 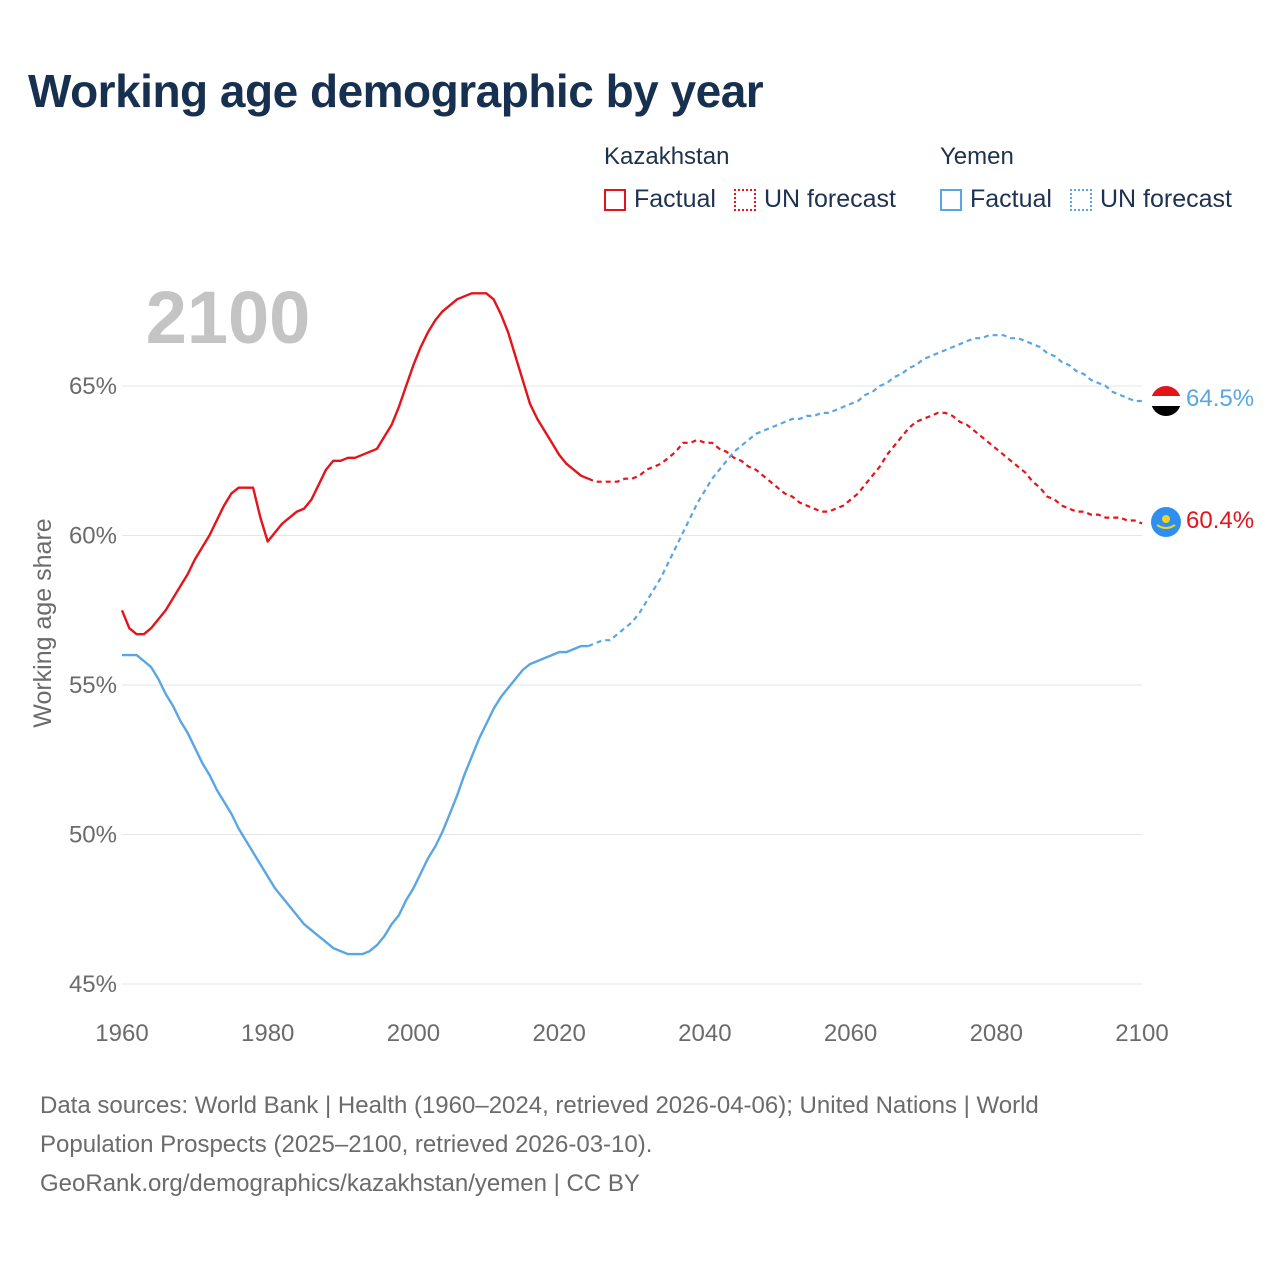 What do you see at coordinates (996, 1033) in the screenshot?
I see `x-tick-label: 2080` at bounding box center [996, 1033].